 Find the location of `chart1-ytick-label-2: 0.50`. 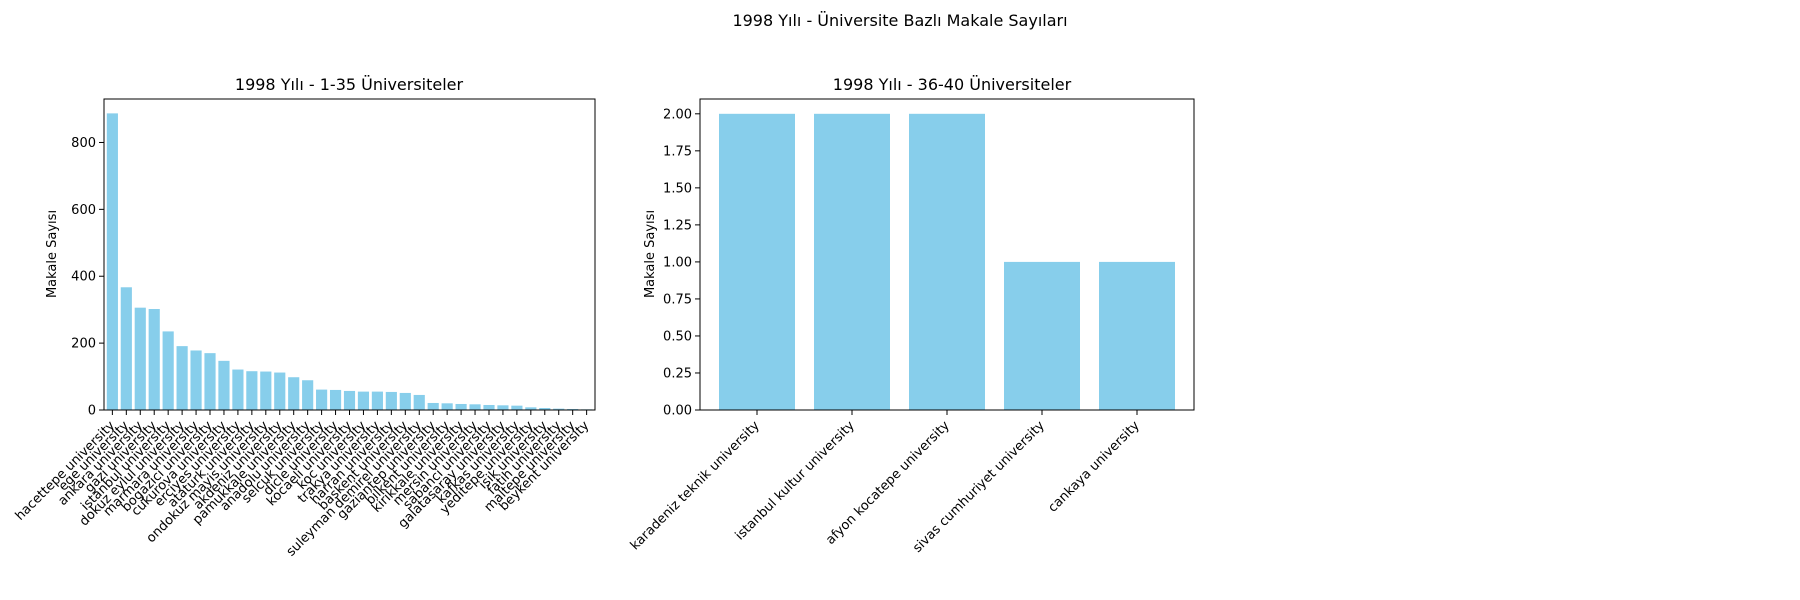

chart1-ytick-label-2: 0.50 is located at coordinates (677, 336).